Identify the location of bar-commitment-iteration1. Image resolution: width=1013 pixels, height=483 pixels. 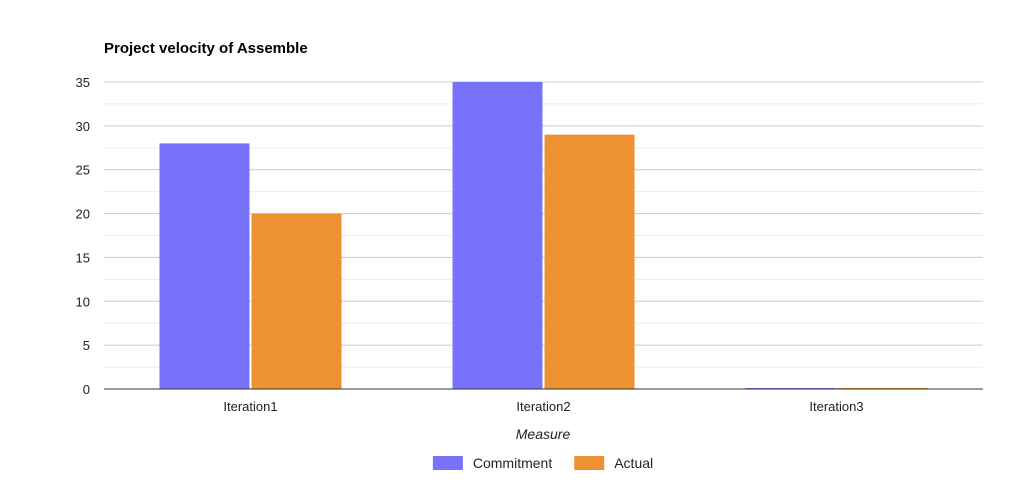
(204, 266).